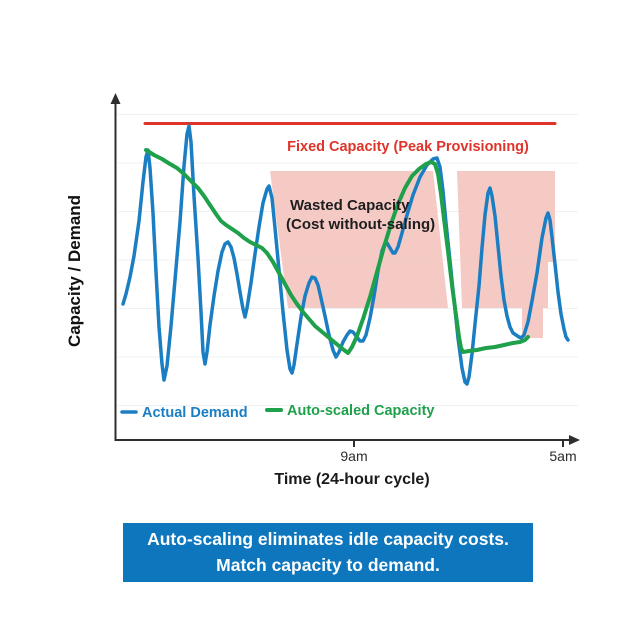  What do you see at coordinates (115, 98) in the screenshot?
I see `y-axis-arrow-icon` at bounding box center [115, 98].